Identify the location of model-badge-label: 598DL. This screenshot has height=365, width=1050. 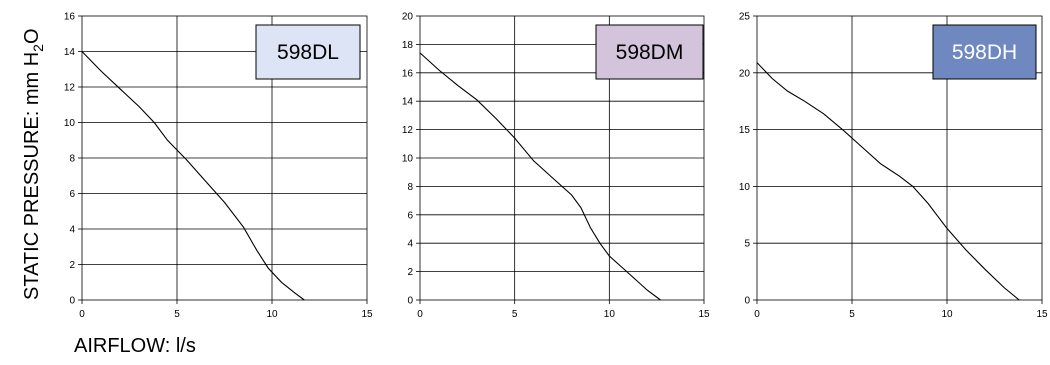
(308, 52).